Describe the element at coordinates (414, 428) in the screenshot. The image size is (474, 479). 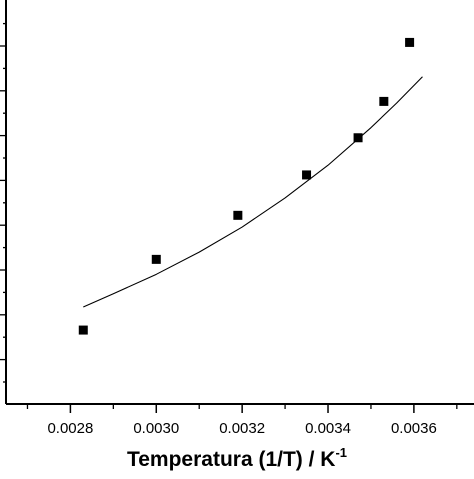
I see `x-tick-label: 0.0036` at that location.